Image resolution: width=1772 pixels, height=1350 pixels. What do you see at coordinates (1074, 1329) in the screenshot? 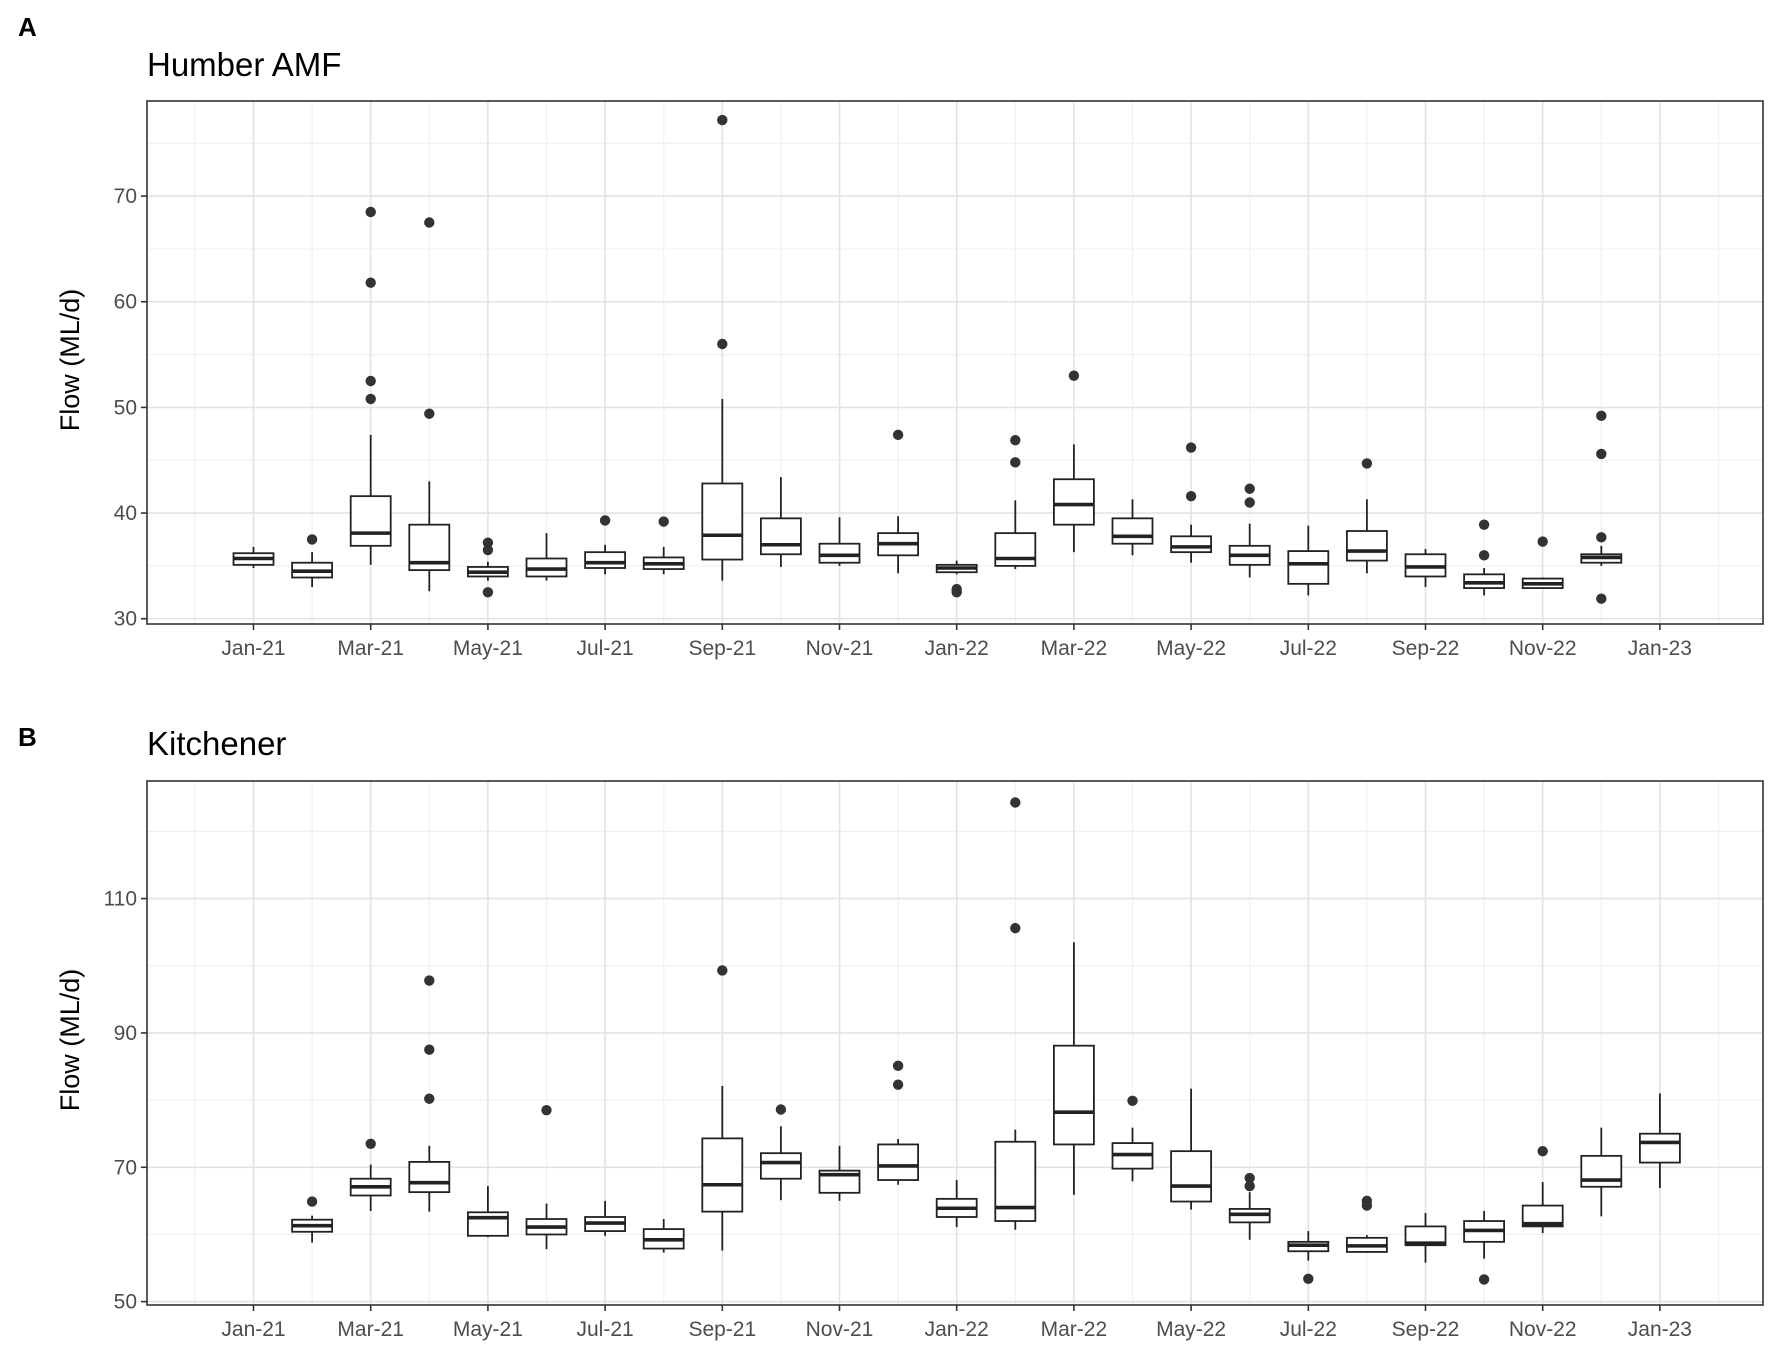
I see `panel-b-x-tick-label: Mar-22` at bounding box center [1074, 1329].